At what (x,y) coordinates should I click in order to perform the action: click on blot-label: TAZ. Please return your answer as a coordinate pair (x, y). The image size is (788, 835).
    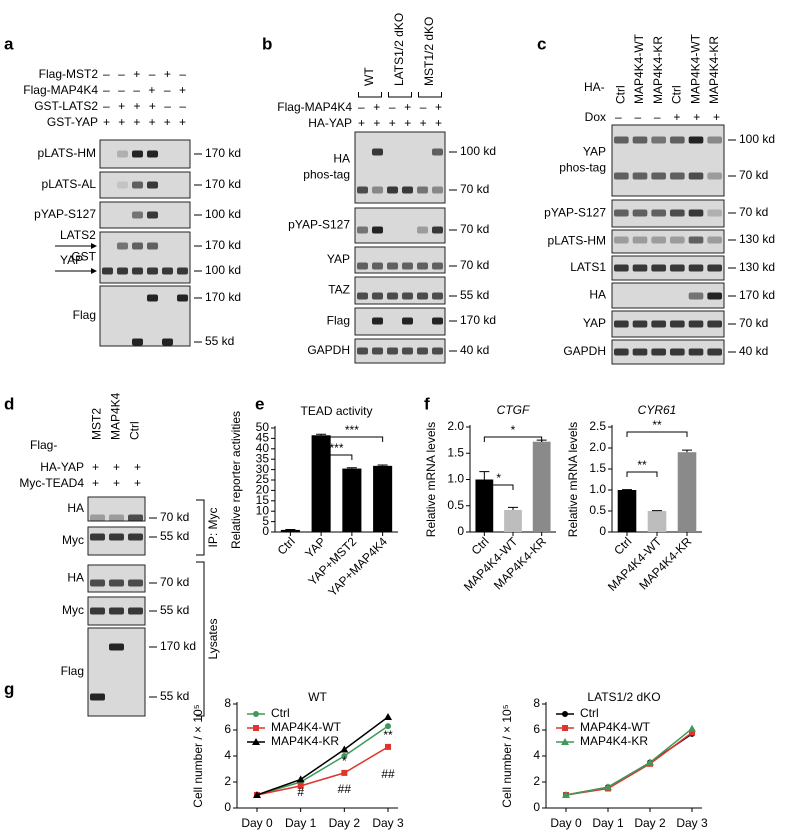
    Looking at the image, I should click on (339, 290).